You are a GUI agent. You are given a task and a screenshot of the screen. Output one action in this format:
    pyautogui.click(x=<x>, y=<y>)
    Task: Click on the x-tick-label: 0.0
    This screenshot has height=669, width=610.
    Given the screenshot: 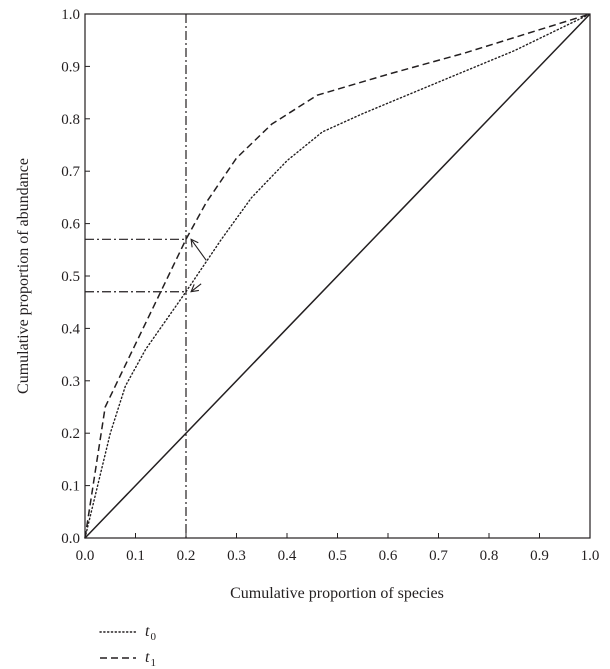 What is the action you would take?
    pyautogui.click(x=85, y=556)
    